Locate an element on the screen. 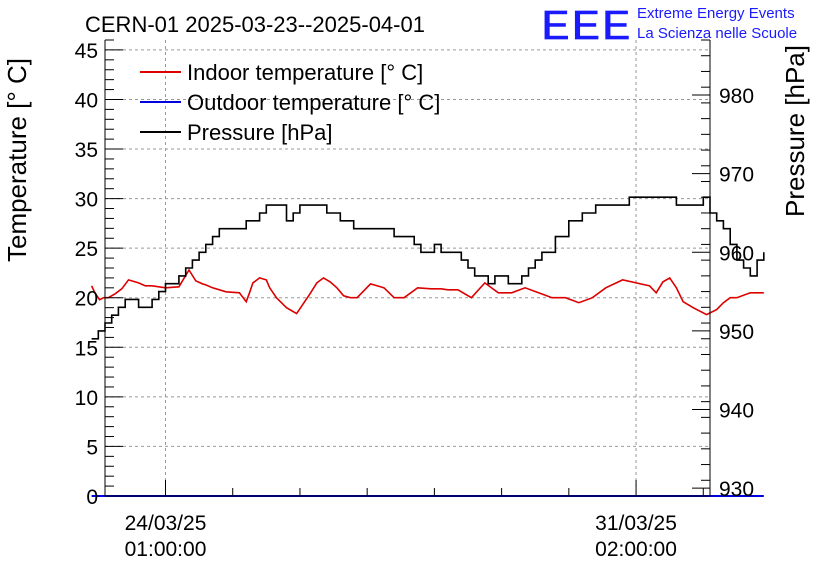 This screenshot has width=836, height=572. y2-tick-label: 970 is located at coordinates (736, 175).